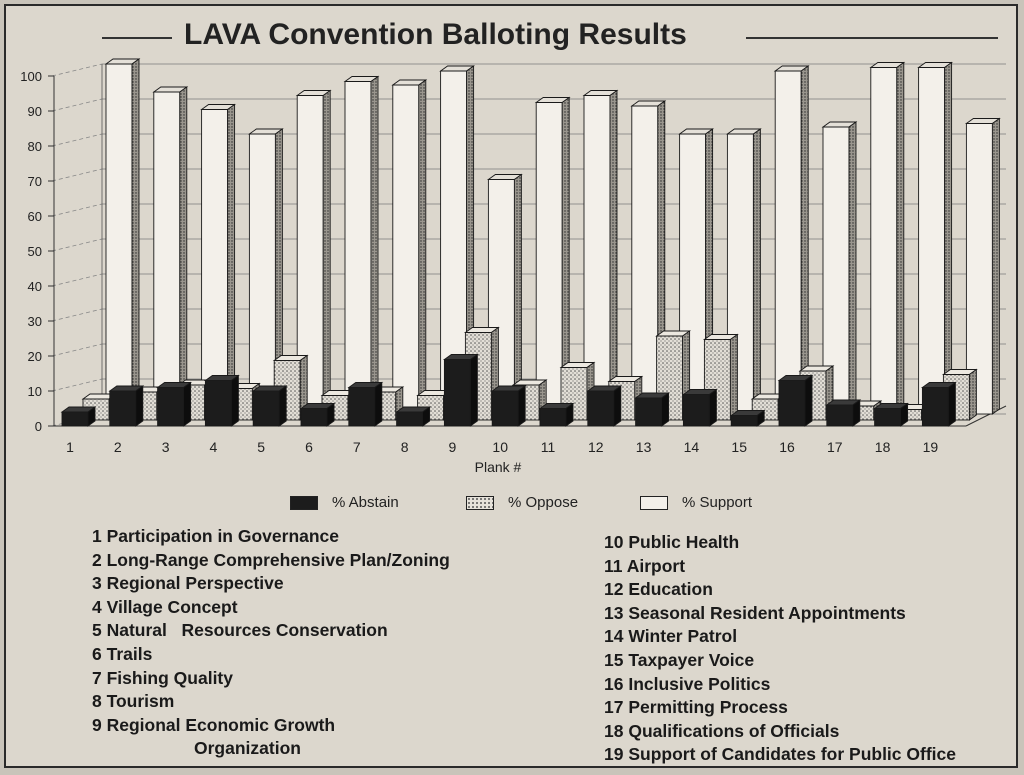  Describe the element at coordinates (658, 589) in the screenshot. I see `plank-item: 12 Education` at that location.